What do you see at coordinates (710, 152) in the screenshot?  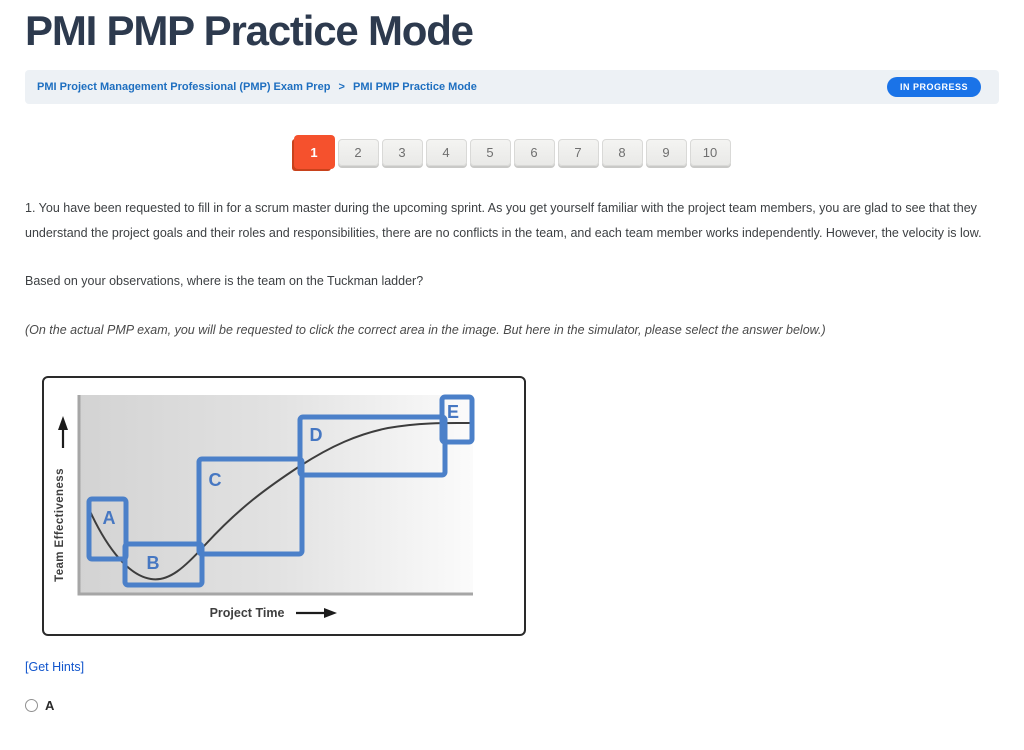 I see `question-nav-button-10: 10` at bounding box center [710, 152].